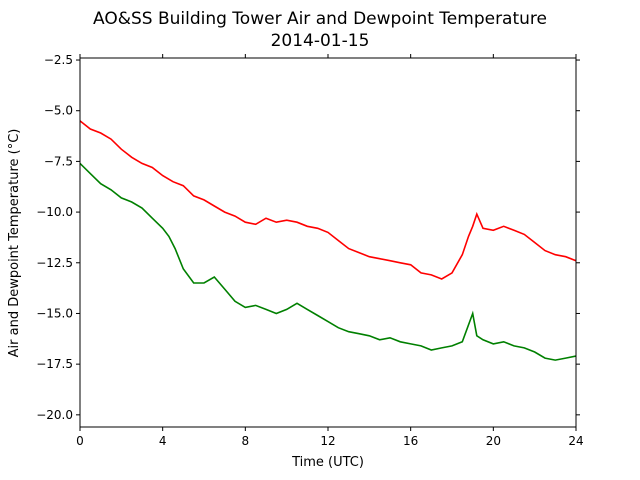  I want to click on y-tick-label: −20.0, so click(54, 415).